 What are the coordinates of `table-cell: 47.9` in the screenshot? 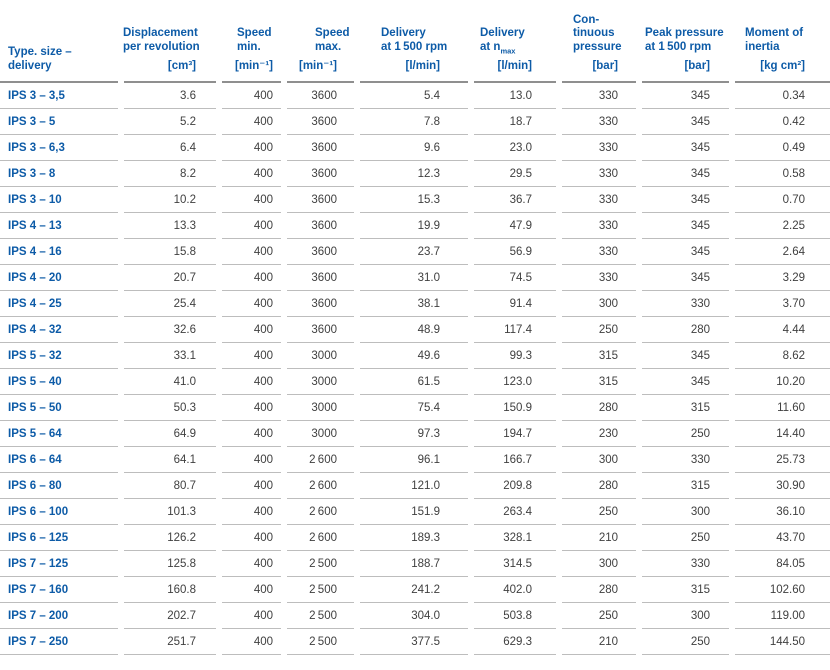 It's located at (516, 226).